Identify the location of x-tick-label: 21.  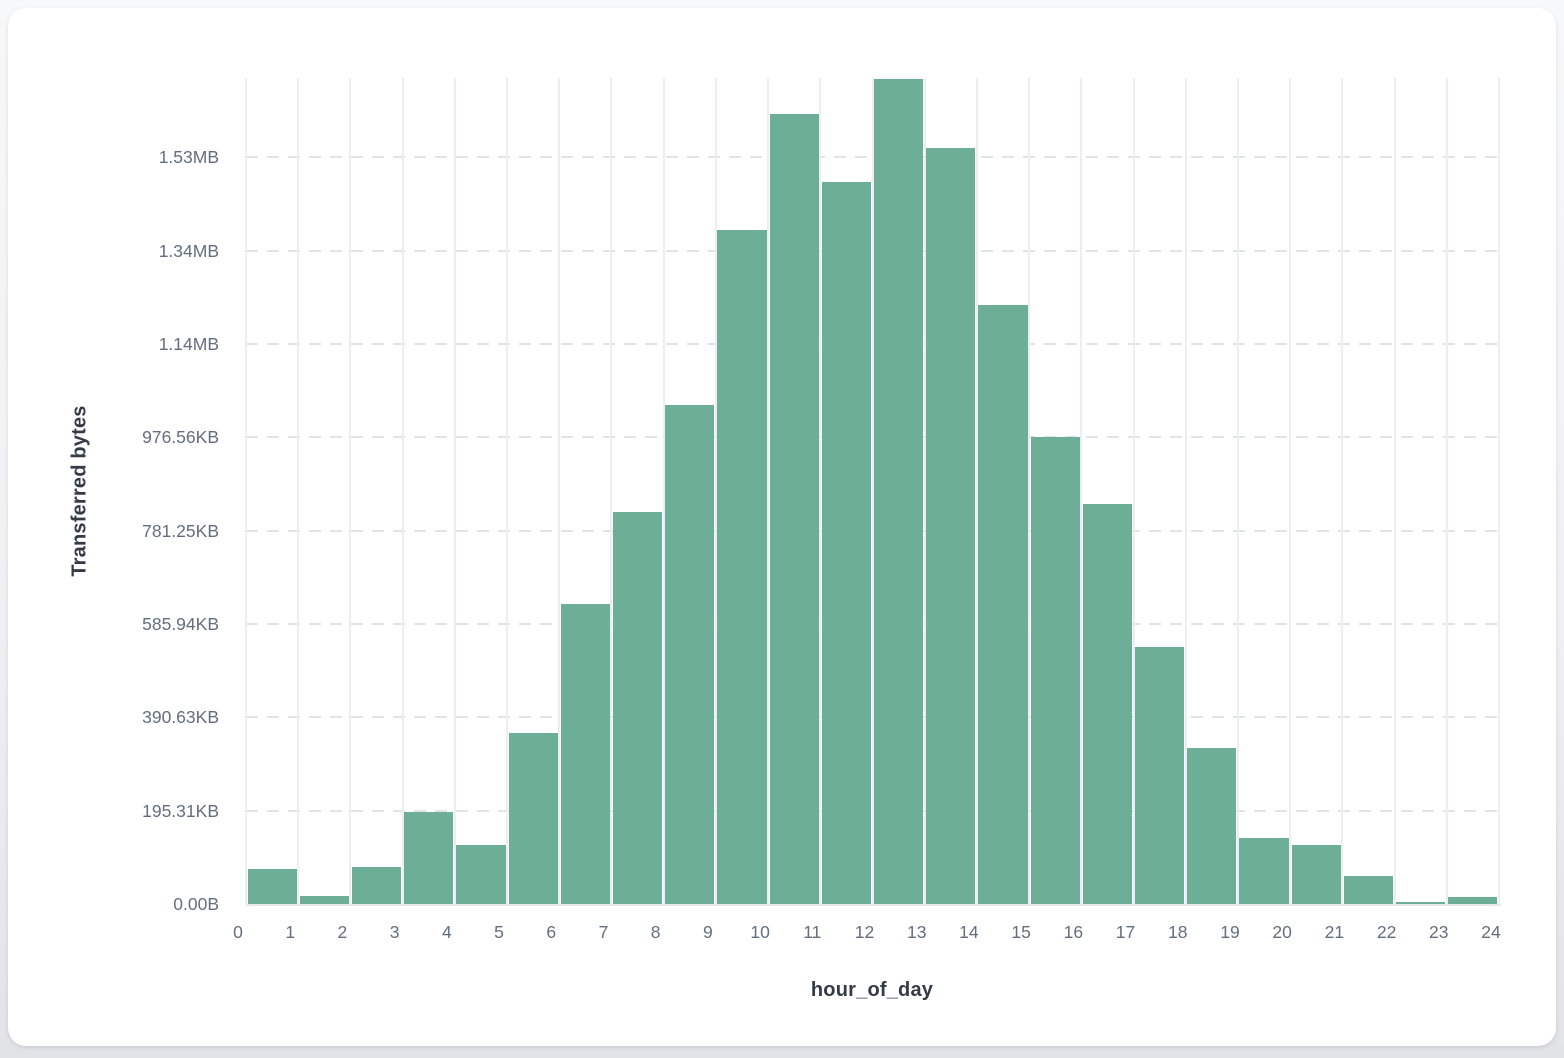
(1334, 932).